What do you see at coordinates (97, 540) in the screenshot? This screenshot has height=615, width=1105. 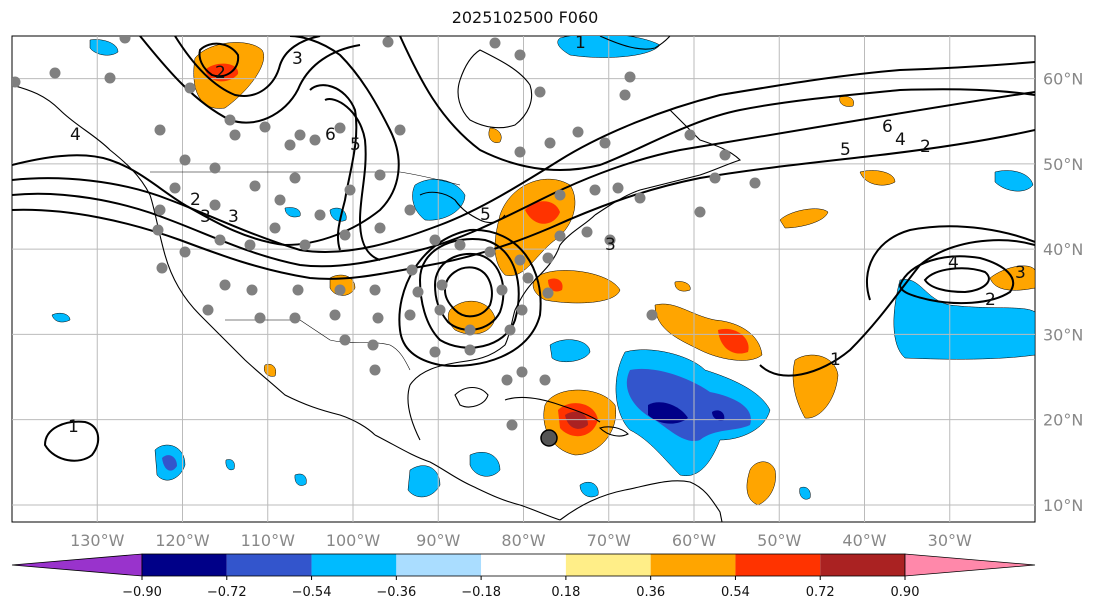 I see `lon-label: 130°W` at bounding box center [97, 540].